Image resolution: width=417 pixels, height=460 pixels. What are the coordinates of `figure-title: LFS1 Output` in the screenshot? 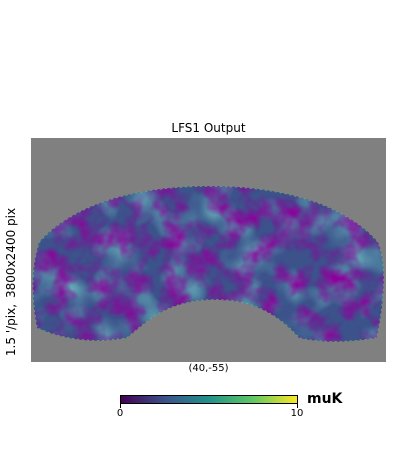 It's located at (208, 128).